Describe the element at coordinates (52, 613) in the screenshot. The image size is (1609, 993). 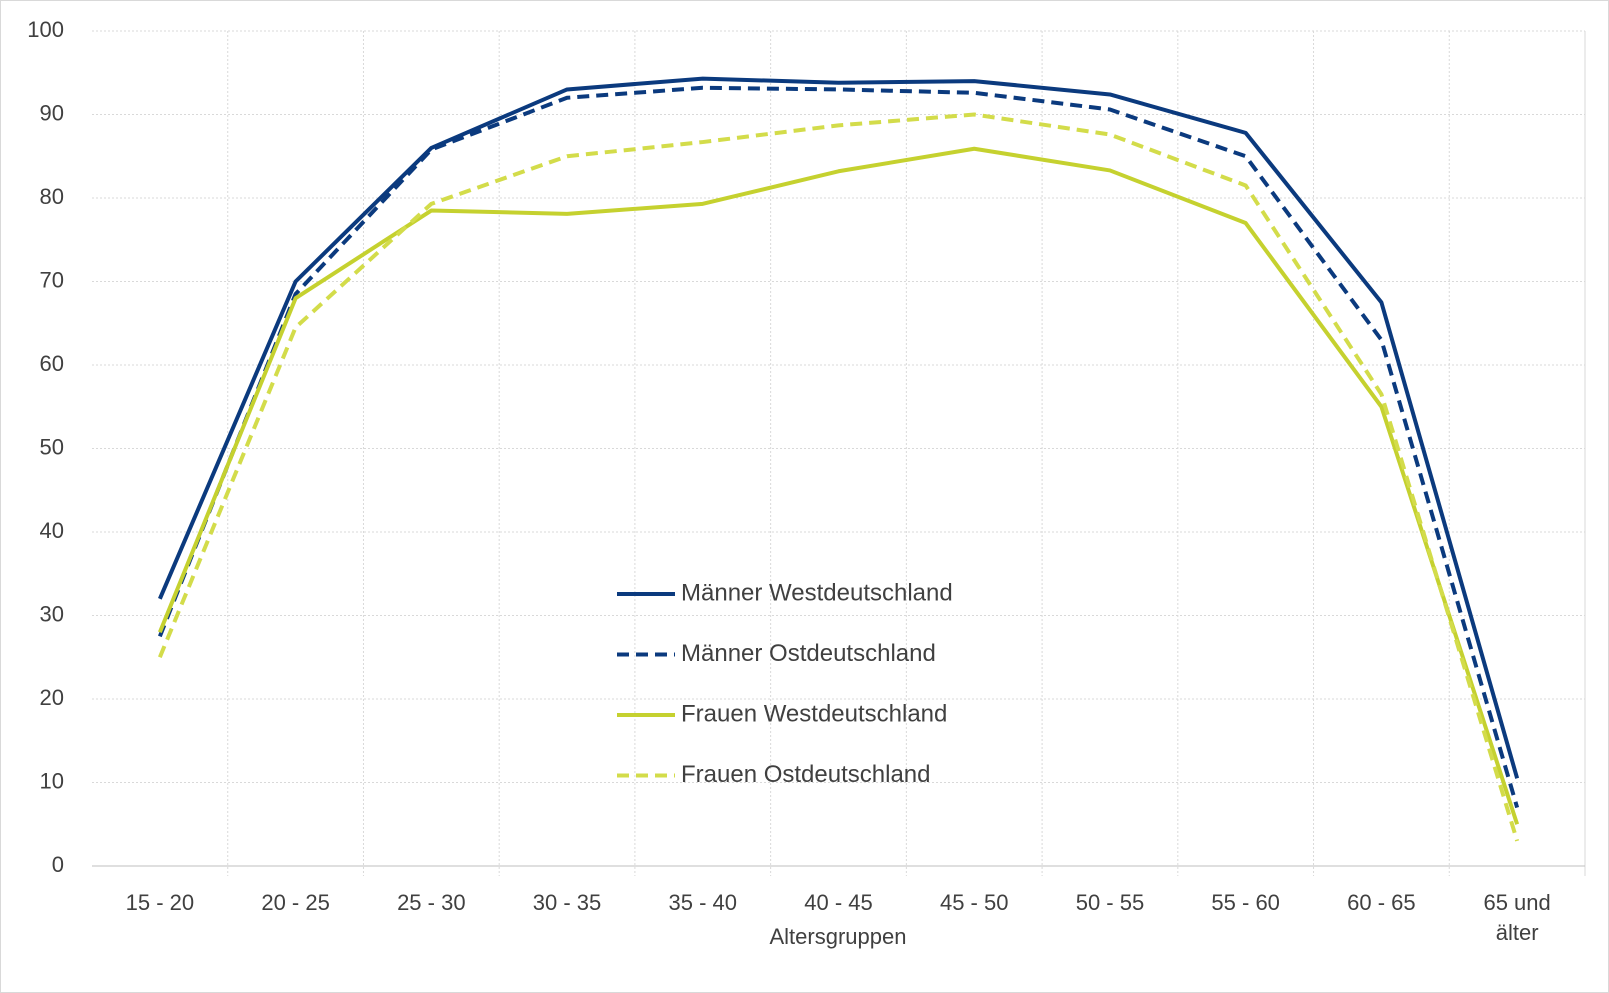
I see `y-tick-label: 30` at that location.